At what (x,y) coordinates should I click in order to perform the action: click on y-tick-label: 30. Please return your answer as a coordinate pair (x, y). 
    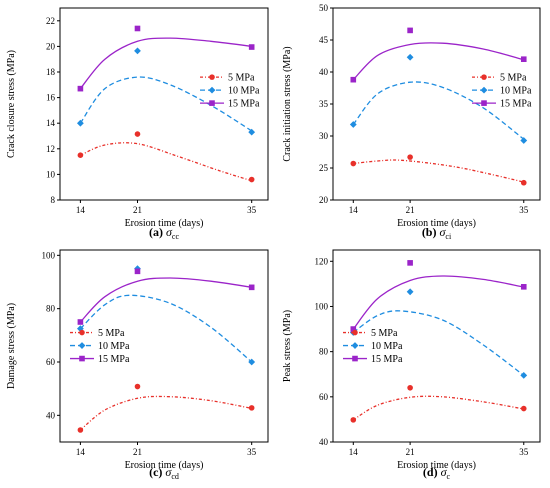
    Looking at the image, I should click on (324, 136).